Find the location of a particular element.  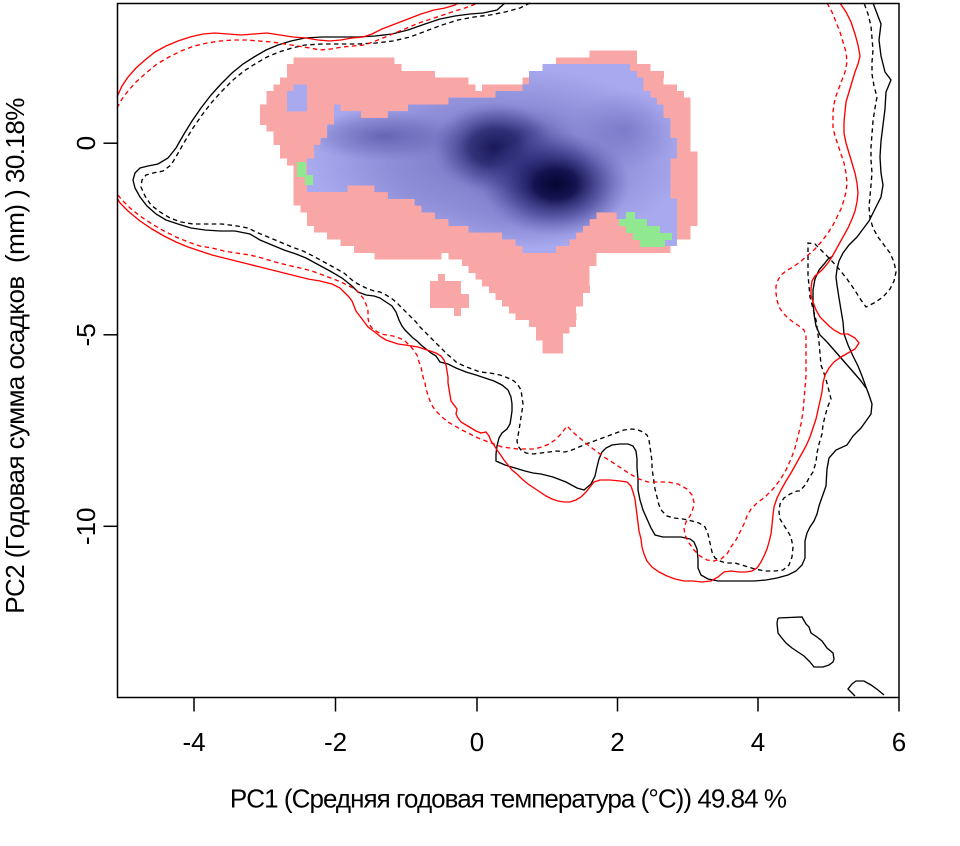

svg-text: 2 is located at coordinates (617, 742).